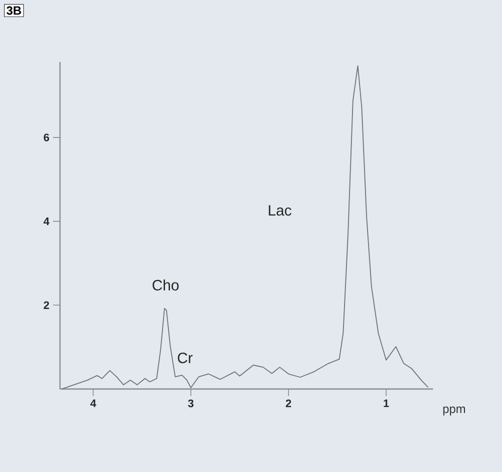 The height and width of the screenshot is (472, 502). I want to click on annotation: Cr, so click(185, 358).